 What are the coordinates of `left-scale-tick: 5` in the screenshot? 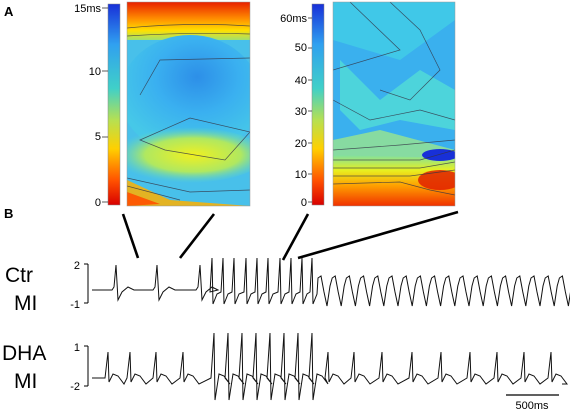 It's located at (98, 137).